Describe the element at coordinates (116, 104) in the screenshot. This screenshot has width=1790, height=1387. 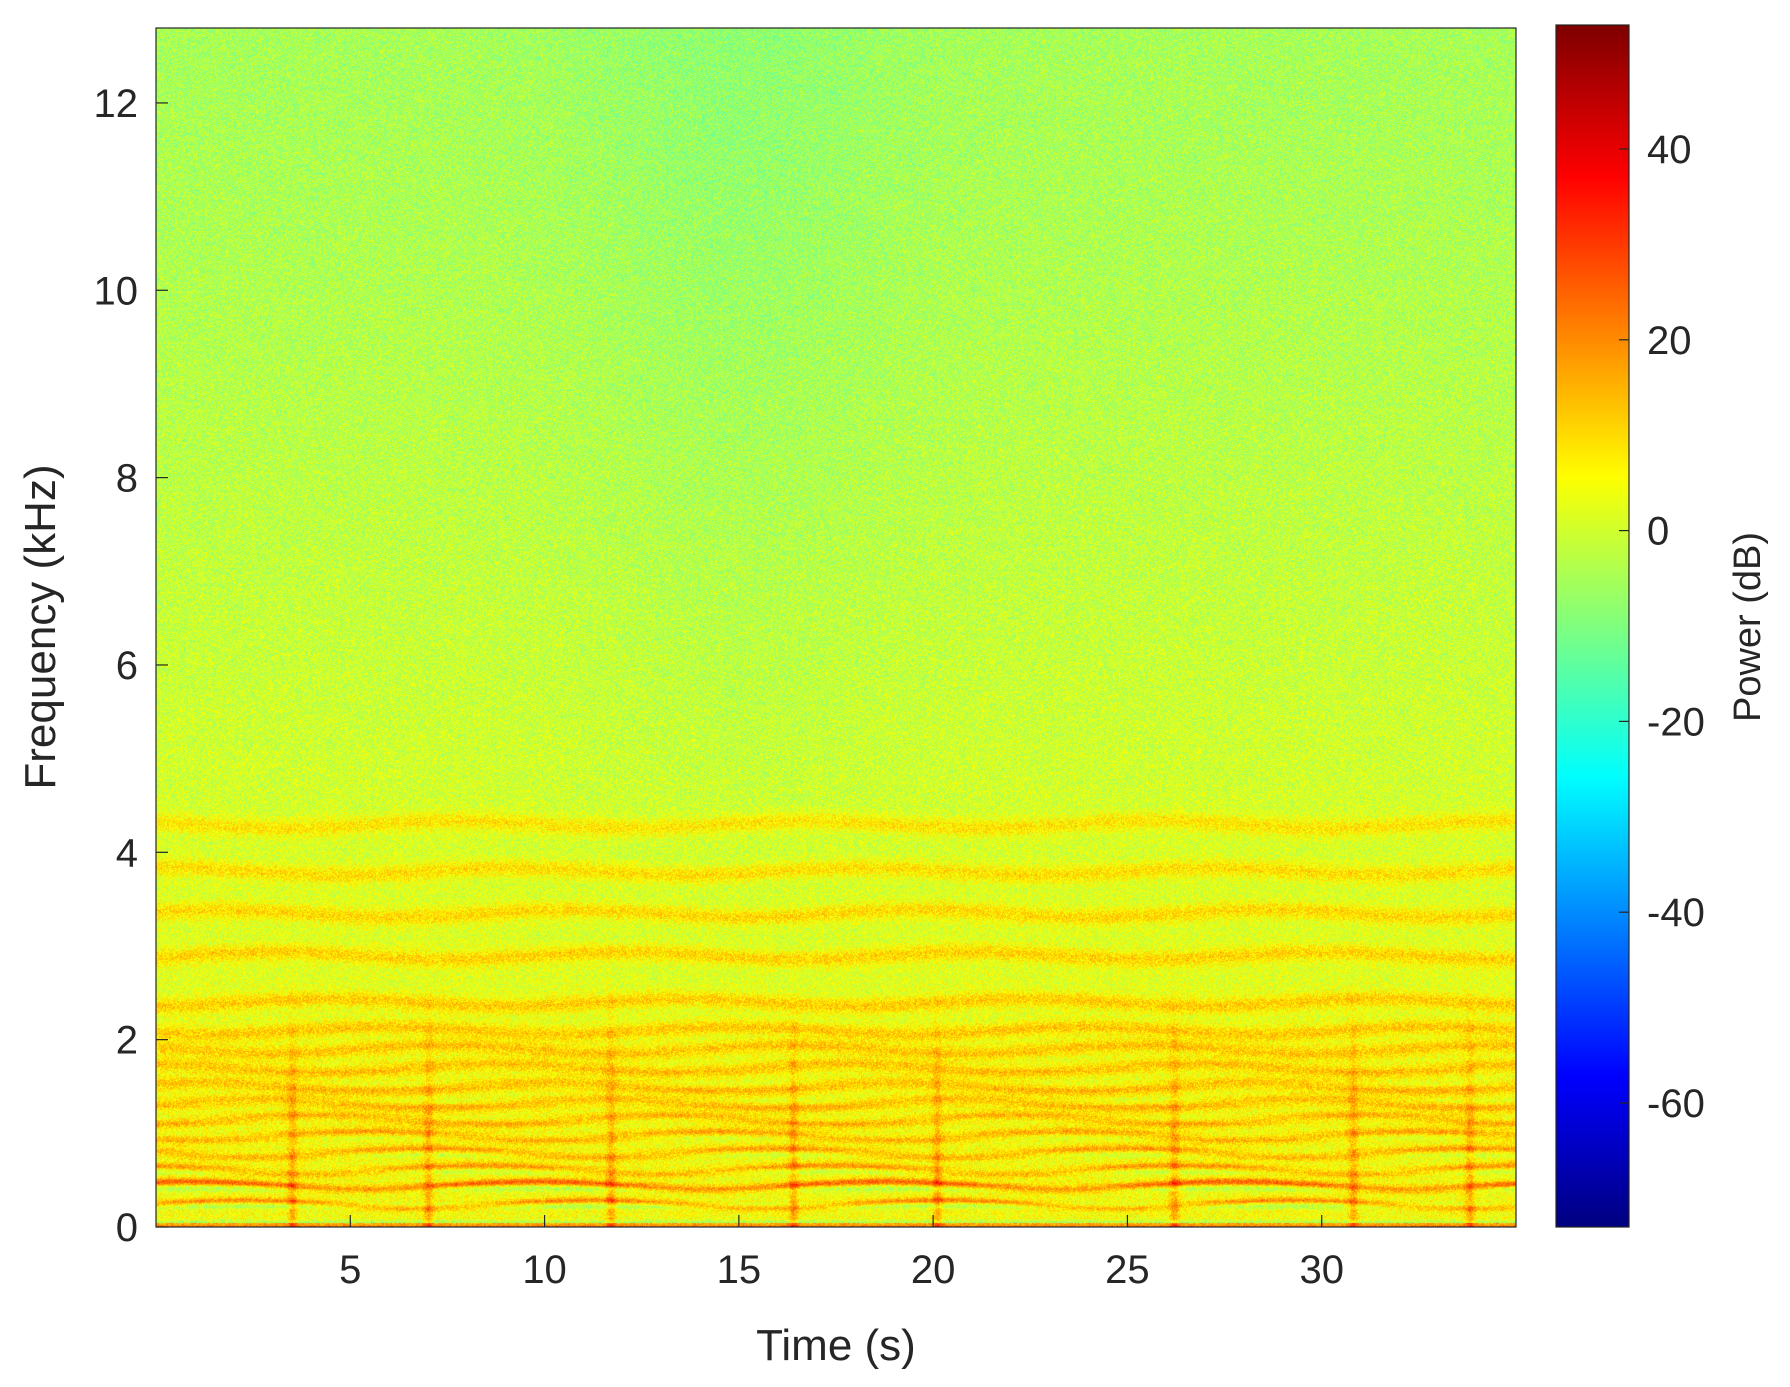
I see `y-tick-label: 12` at that location.